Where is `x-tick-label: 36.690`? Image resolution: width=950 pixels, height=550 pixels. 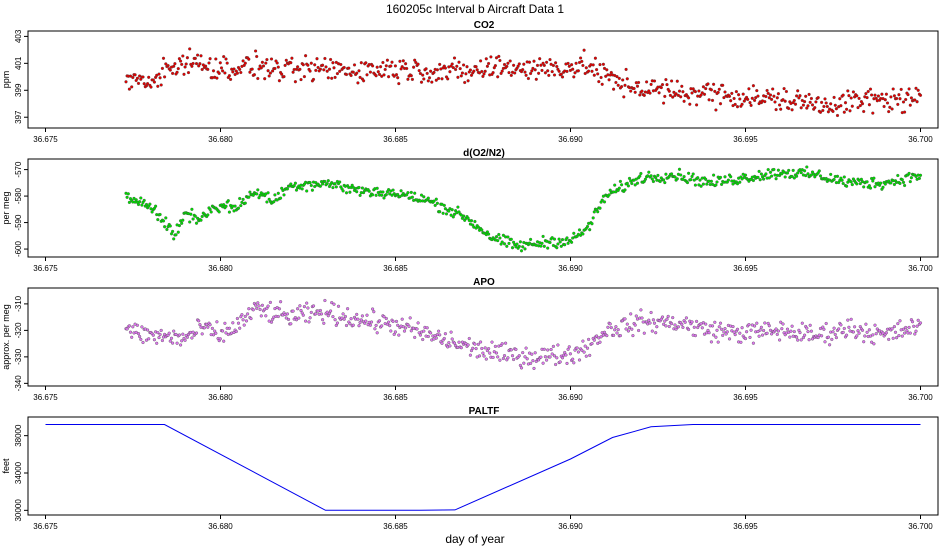
x-tick-label: 36.690 is located at coordinates (570, 268).